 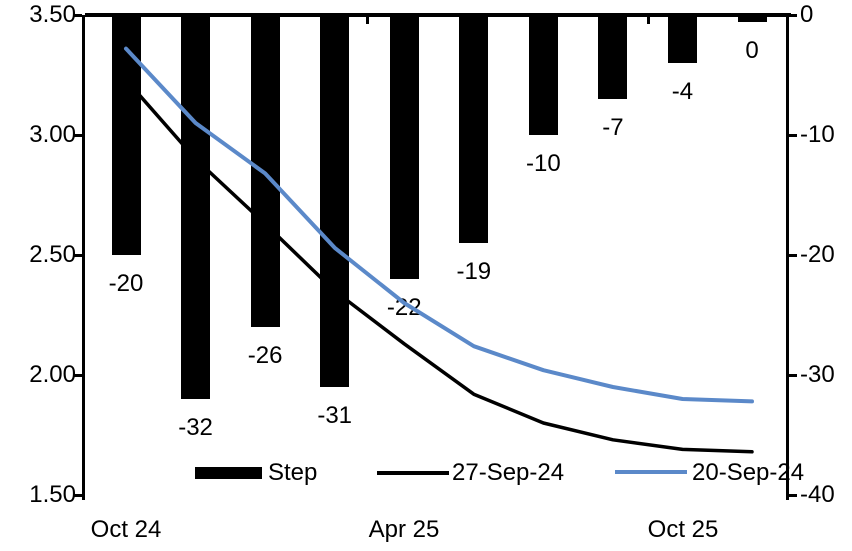 What do you see at coordinates (293, 472) in the screenshot?
I see `legend-step-label: Step` at bounding box center [293, 472].